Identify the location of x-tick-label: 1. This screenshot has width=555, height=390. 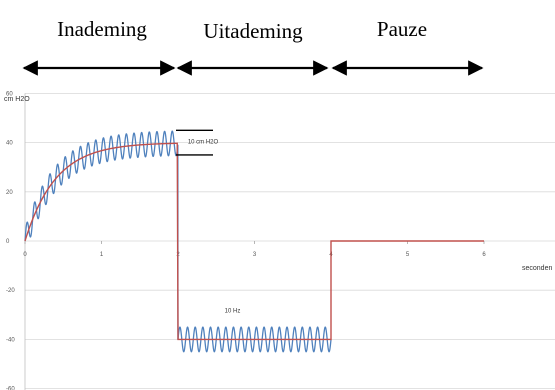
(102, 255).